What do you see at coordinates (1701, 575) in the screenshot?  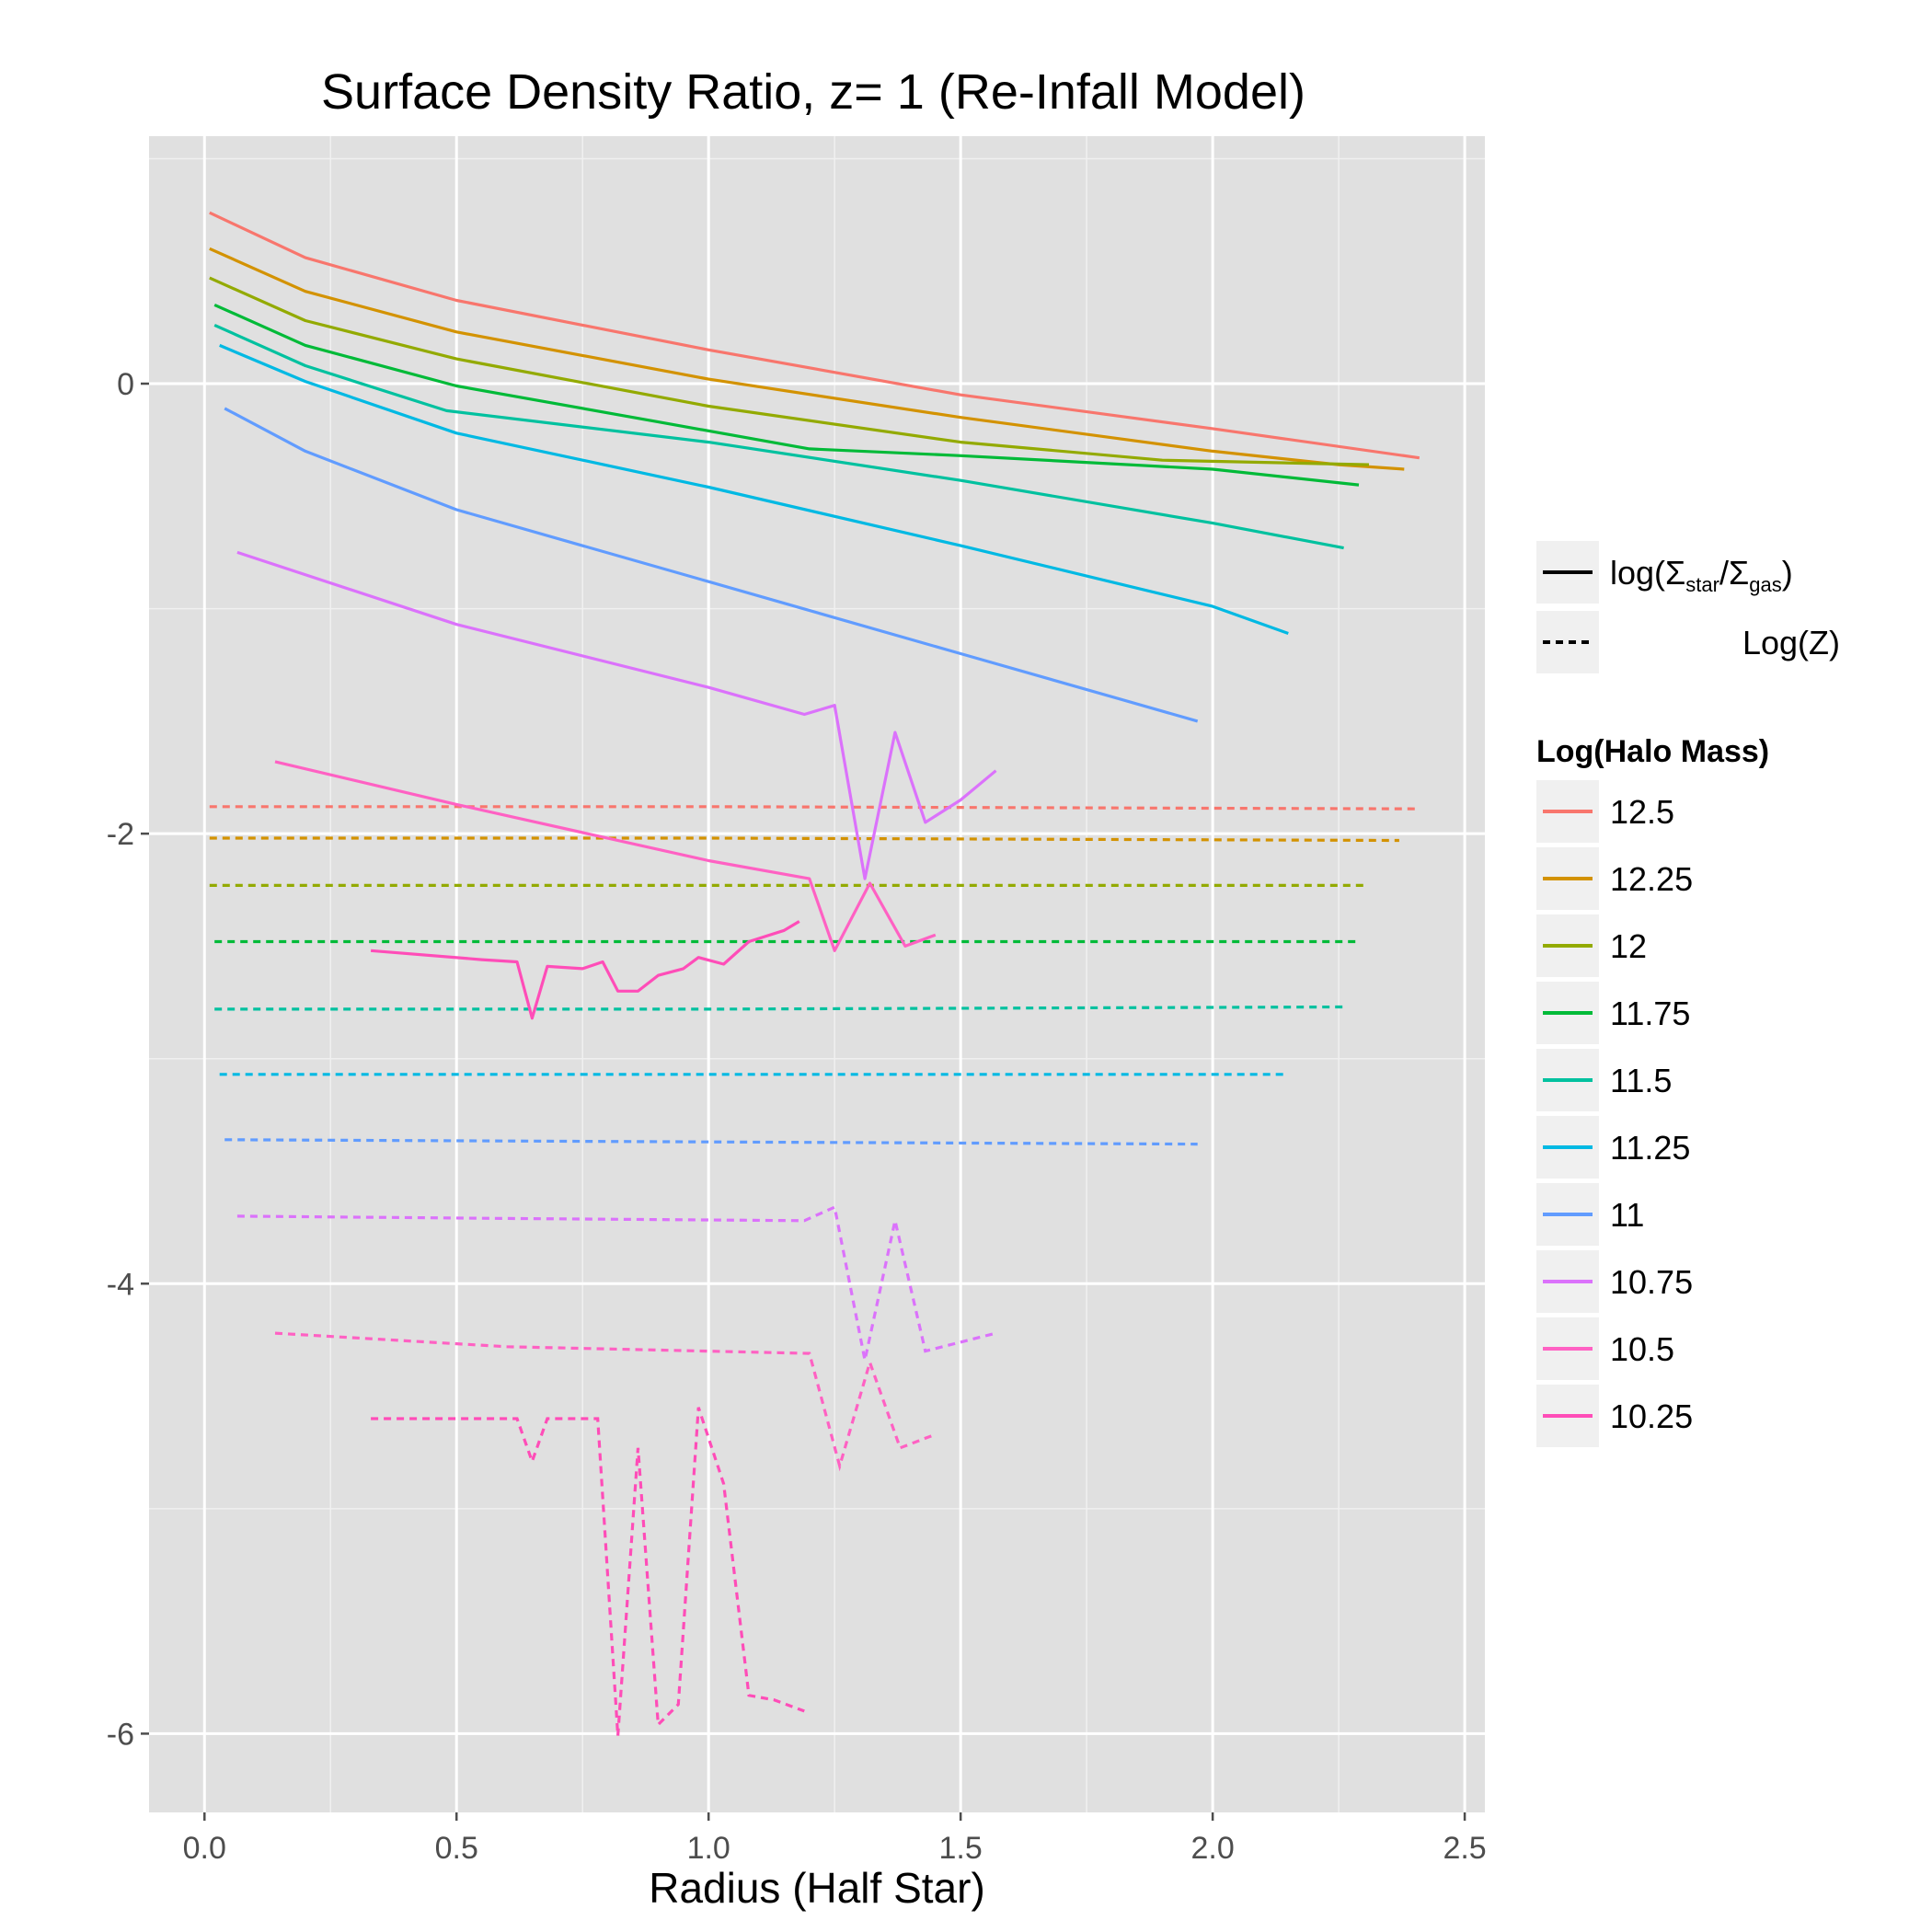 I see `linetype-label-ratio: log(Σstar/Σgas)` at bounding box center [1701, 575].